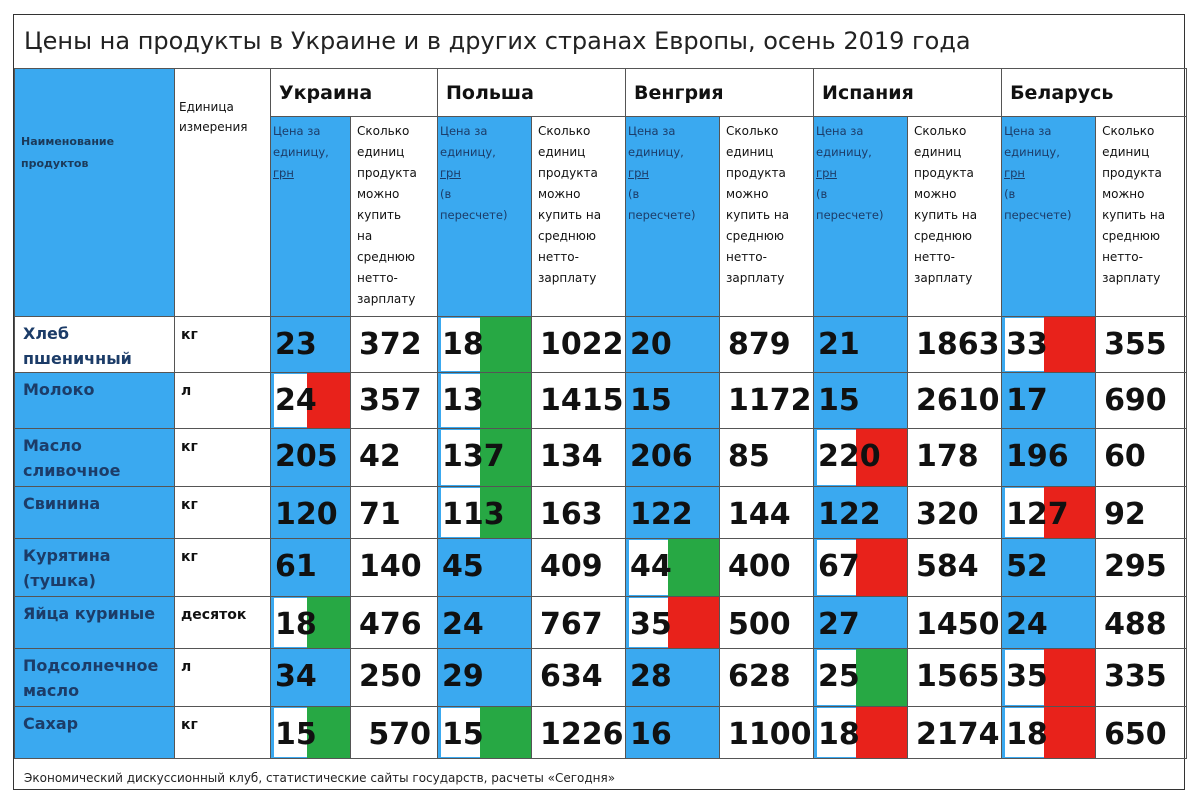  I want to click on count-cell: 650, so click(1141, 732).